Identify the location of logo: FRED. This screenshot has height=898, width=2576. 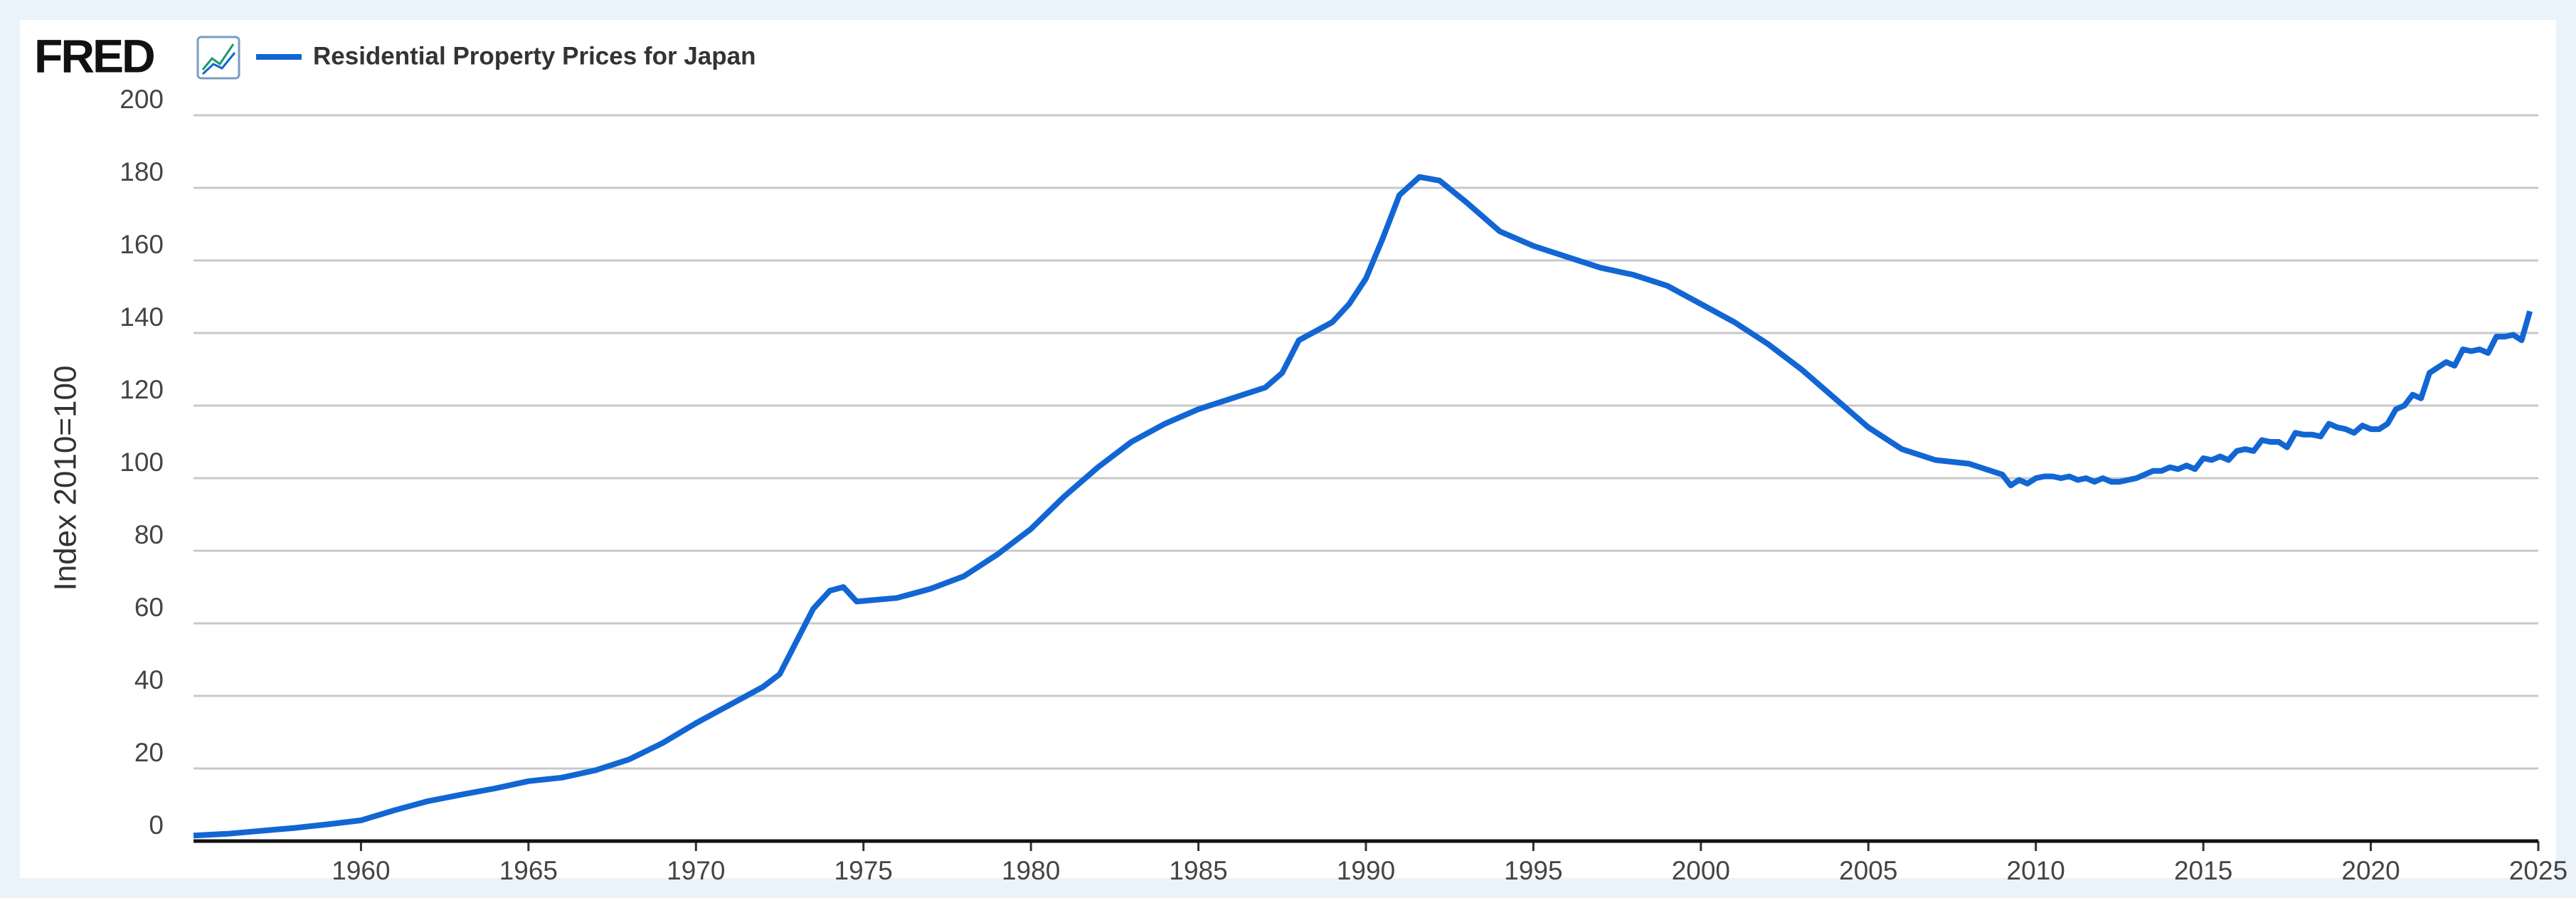
(94, 55).